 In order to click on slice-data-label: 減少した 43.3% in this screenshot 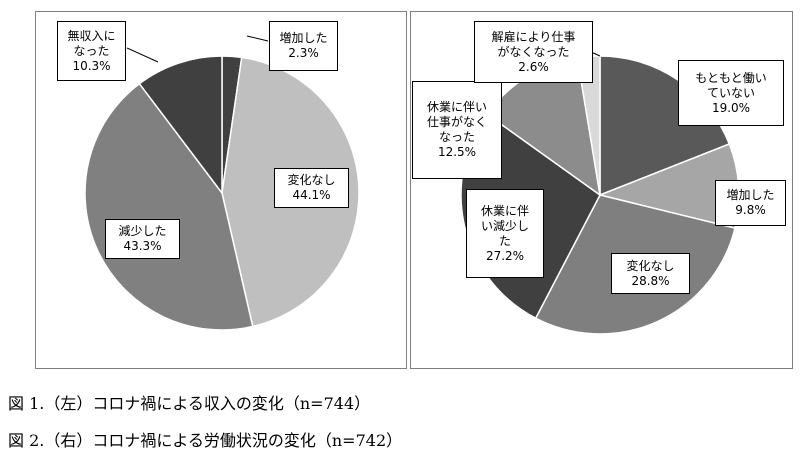, I will do `click(142, 239)`.